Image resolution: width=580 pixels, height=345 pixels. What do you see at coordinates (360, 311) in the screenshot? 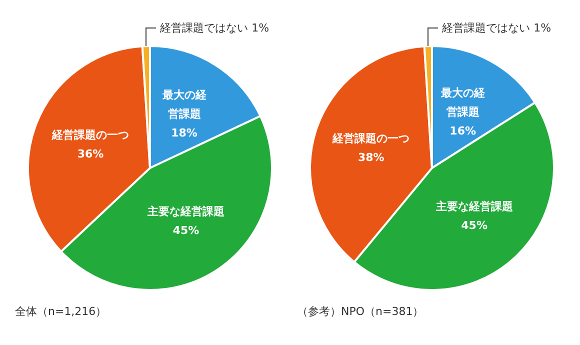
I see `text: （参考）NPO（n=381）` at bounding box center [360, 311].